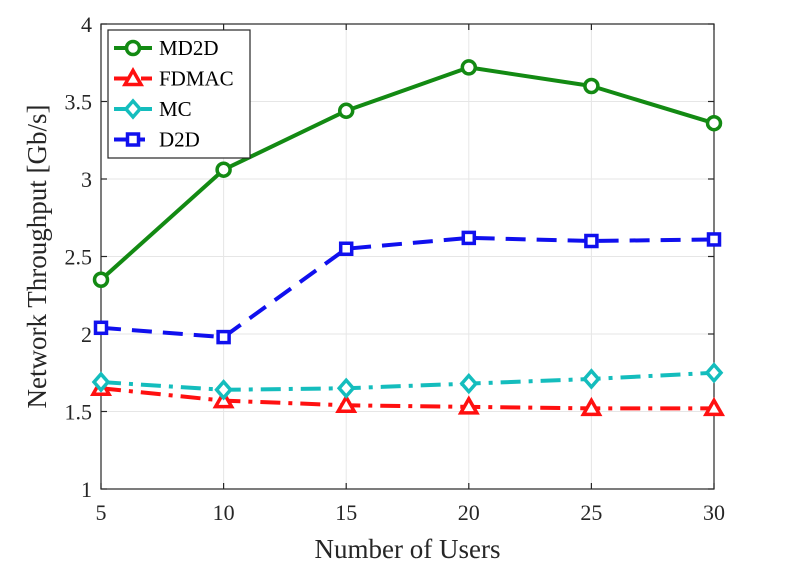 The height and width of the screenshot is (567, 789). What do you see at coordinates (157, 140) in the screenshot?
I see `legend-entry-d2d: D2D` at bounding box center [157, 140].